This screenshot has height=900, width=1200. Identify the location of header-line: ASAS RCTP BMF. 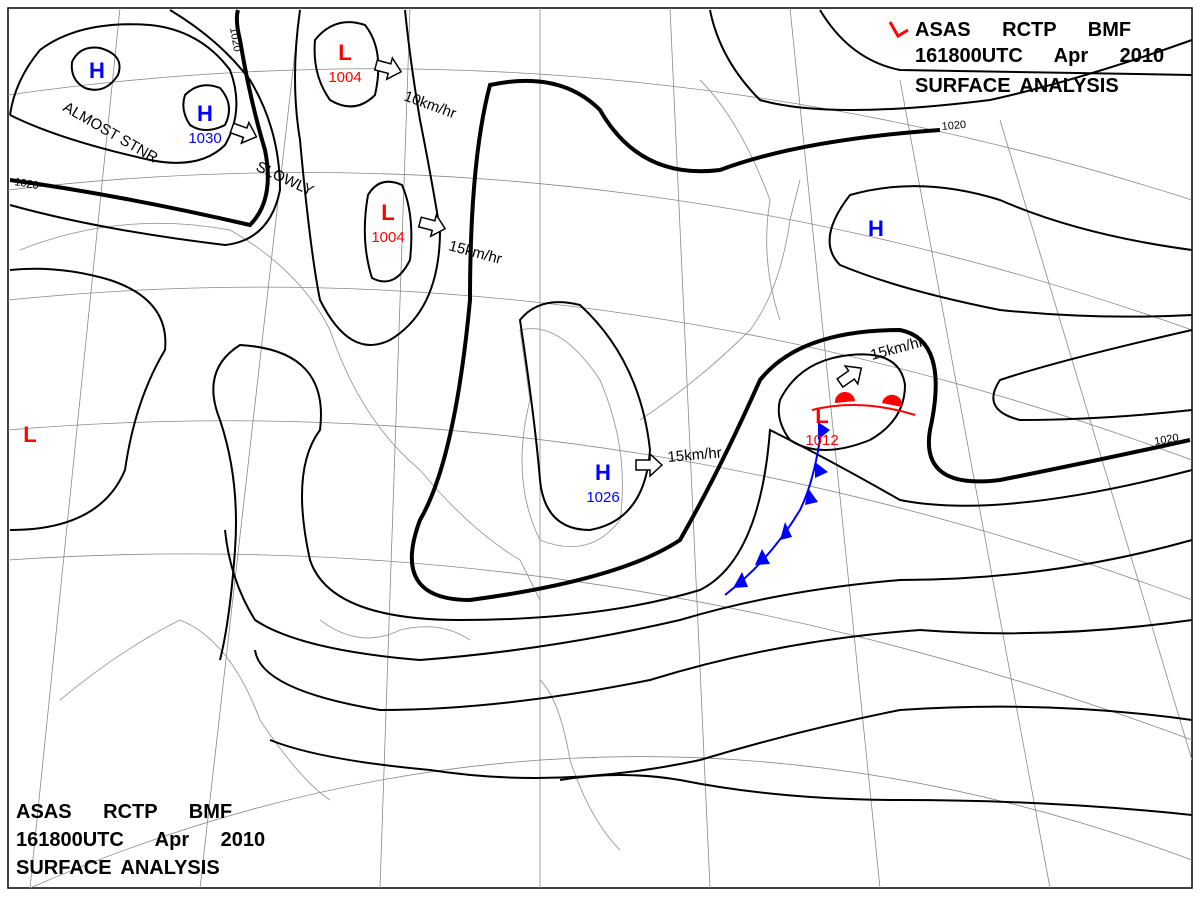
(1023, 30).